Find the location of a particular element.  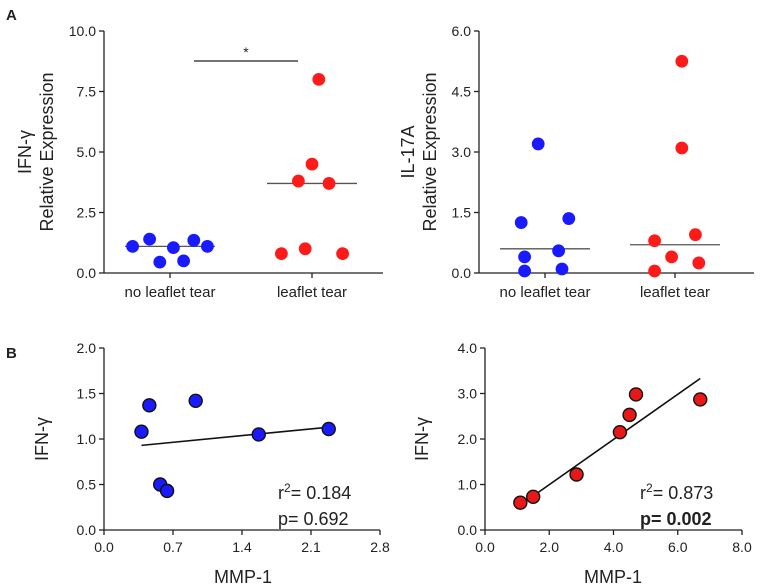

r-squared-text: r2= 0.184 is located at coordinates (314, 492).